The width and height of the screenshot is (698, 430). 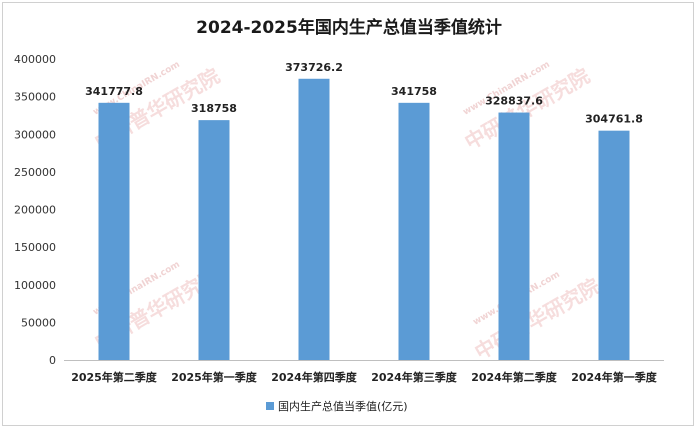 I want to click on y-tick-label: 300000, so click(x=35, y=134).